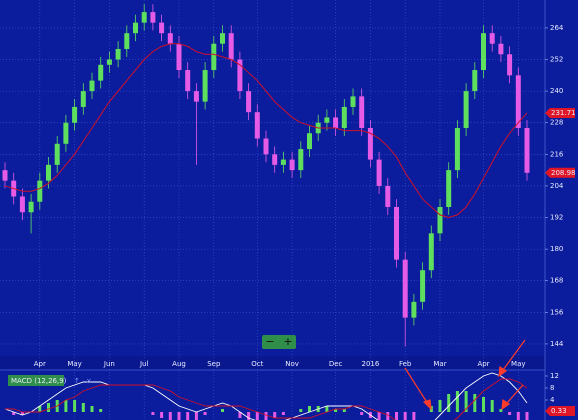  I want to click on y-tick-label: 12, so click(554, 376).